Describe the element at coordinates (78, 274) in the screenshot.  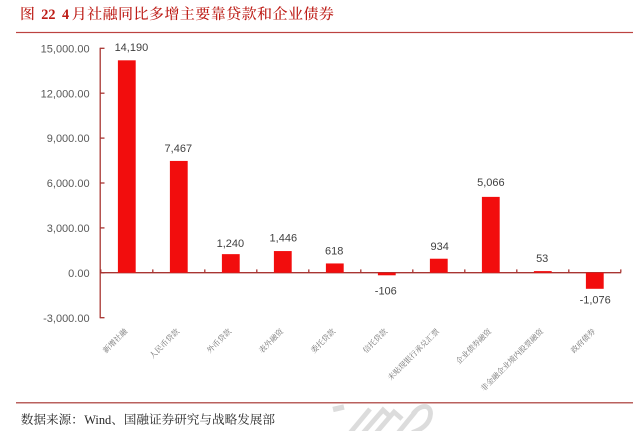
I see `svg-text: 0.00` at that location.